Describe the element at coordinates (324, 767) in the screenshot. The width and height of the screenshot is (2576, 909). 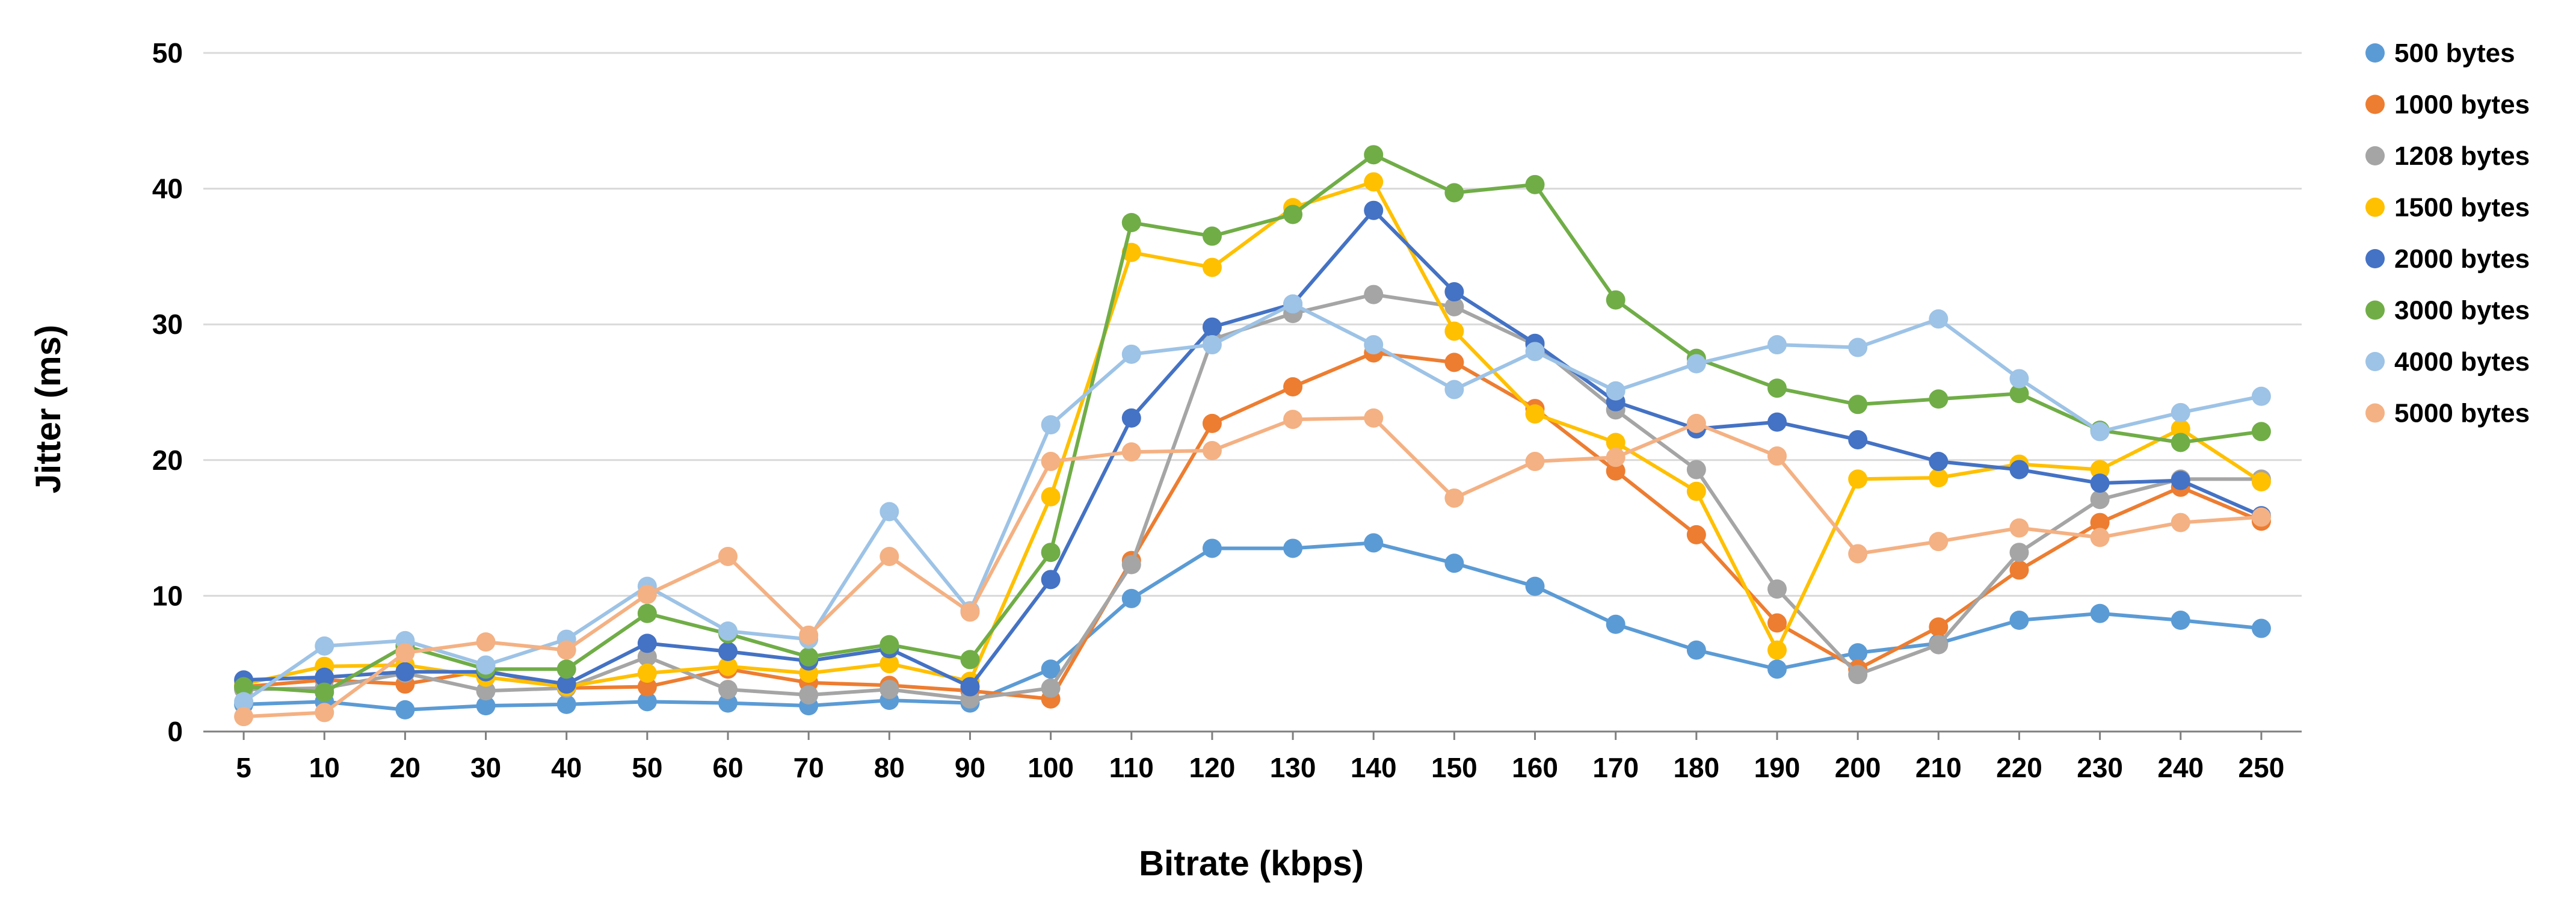
I see `x-tick-label-10: 10` at that location.